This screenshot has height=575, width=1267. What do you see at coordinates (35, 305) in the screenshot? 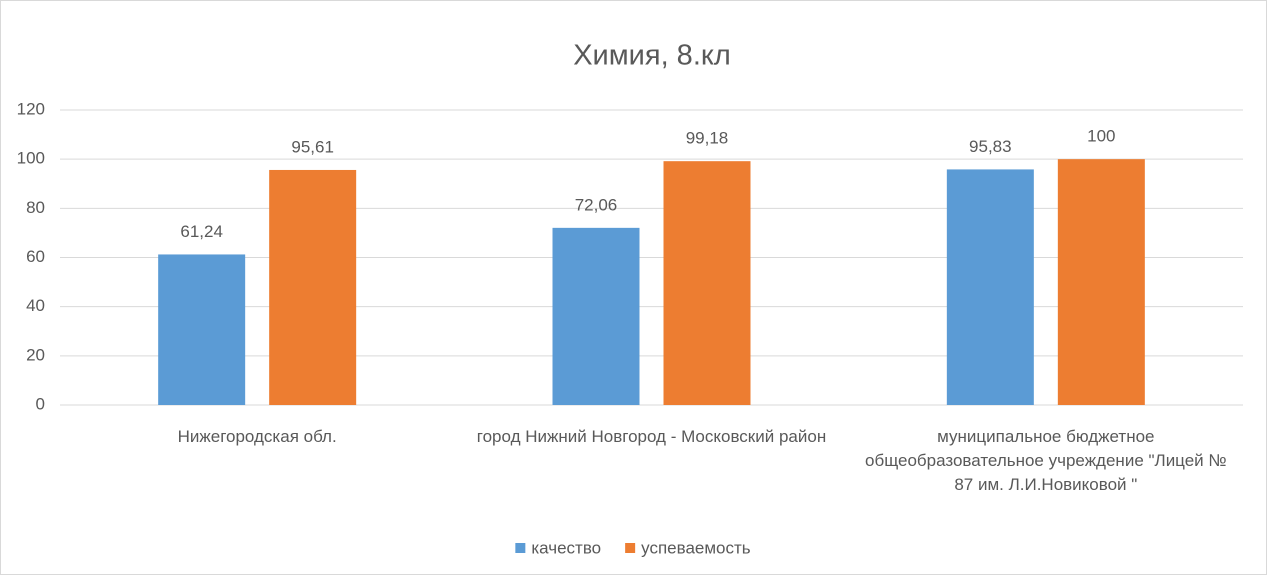
I see `y-tick-label: 40` at bounding box center [35, 305].